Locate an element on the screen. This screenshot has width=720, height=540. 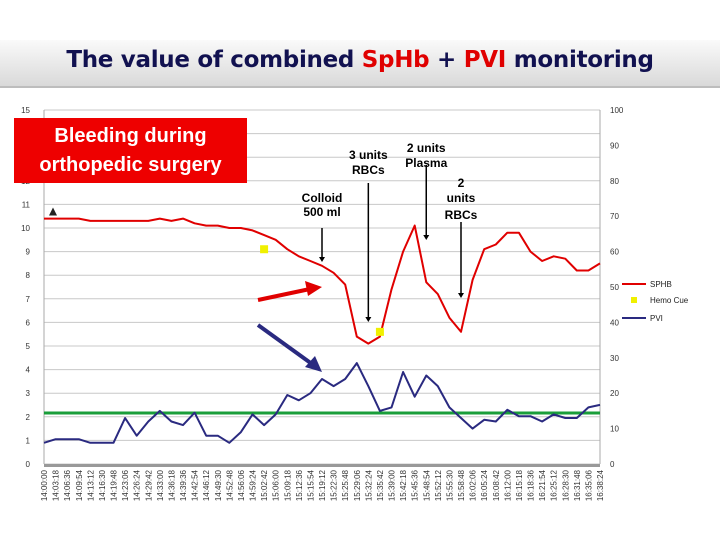
right-tick-label: 10 is located at coordinates (614, 429).